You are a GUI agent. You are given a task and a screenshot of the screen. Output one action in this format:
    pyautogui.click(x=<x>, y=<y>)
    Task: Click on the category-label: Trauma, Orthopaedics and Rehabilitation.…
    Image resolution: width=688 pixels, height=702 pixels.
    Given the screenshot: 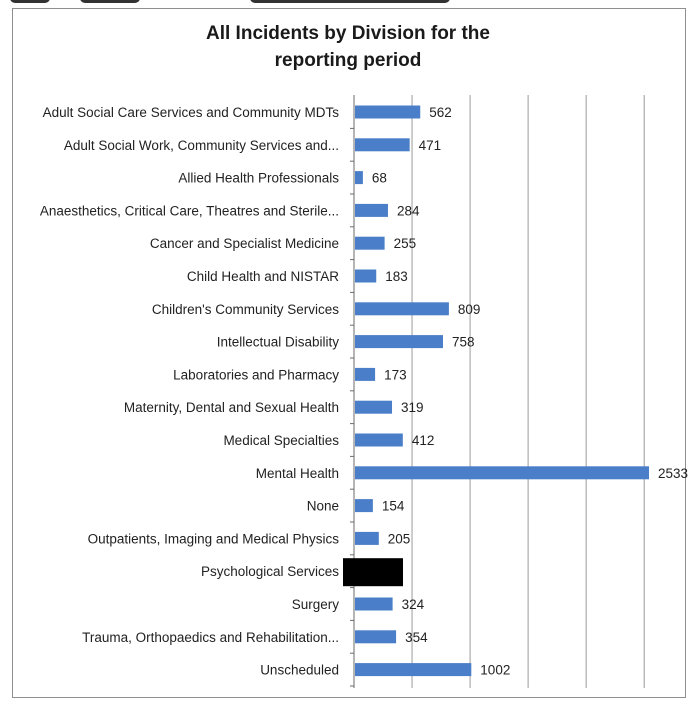 What is the action you would take?
    pyautogui.click(x=210, y=637)
    